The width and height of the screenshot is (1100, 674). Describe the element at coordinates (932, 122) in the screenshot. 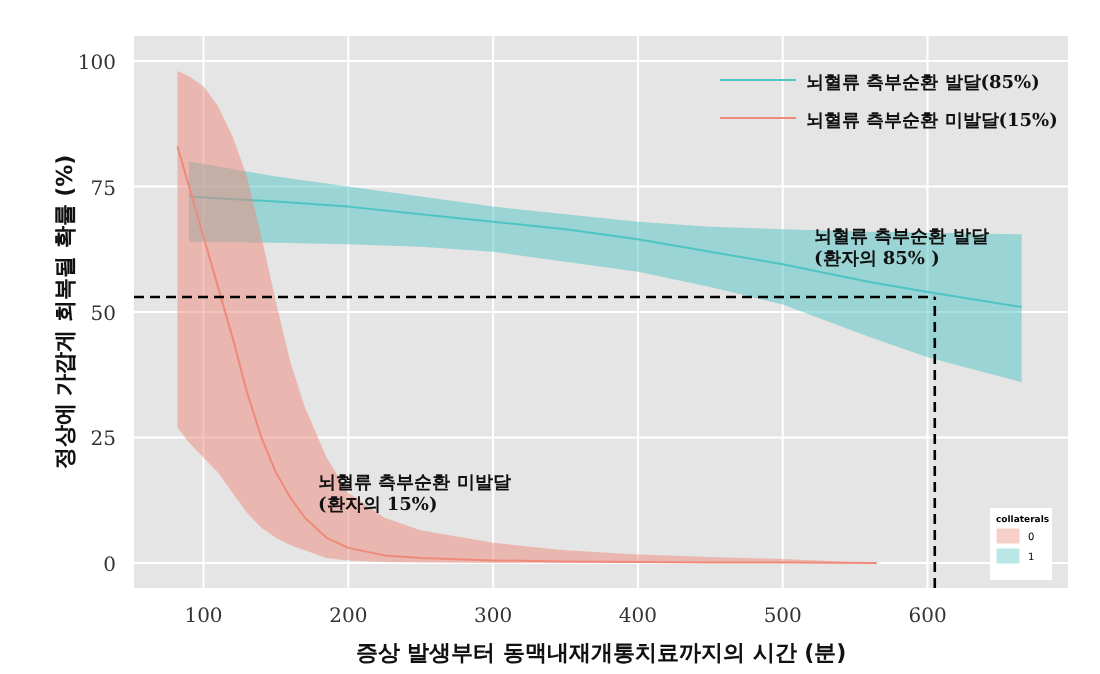

I see `legend-label: 뇌혈류 측부순환 미발달(15%)` at that location.